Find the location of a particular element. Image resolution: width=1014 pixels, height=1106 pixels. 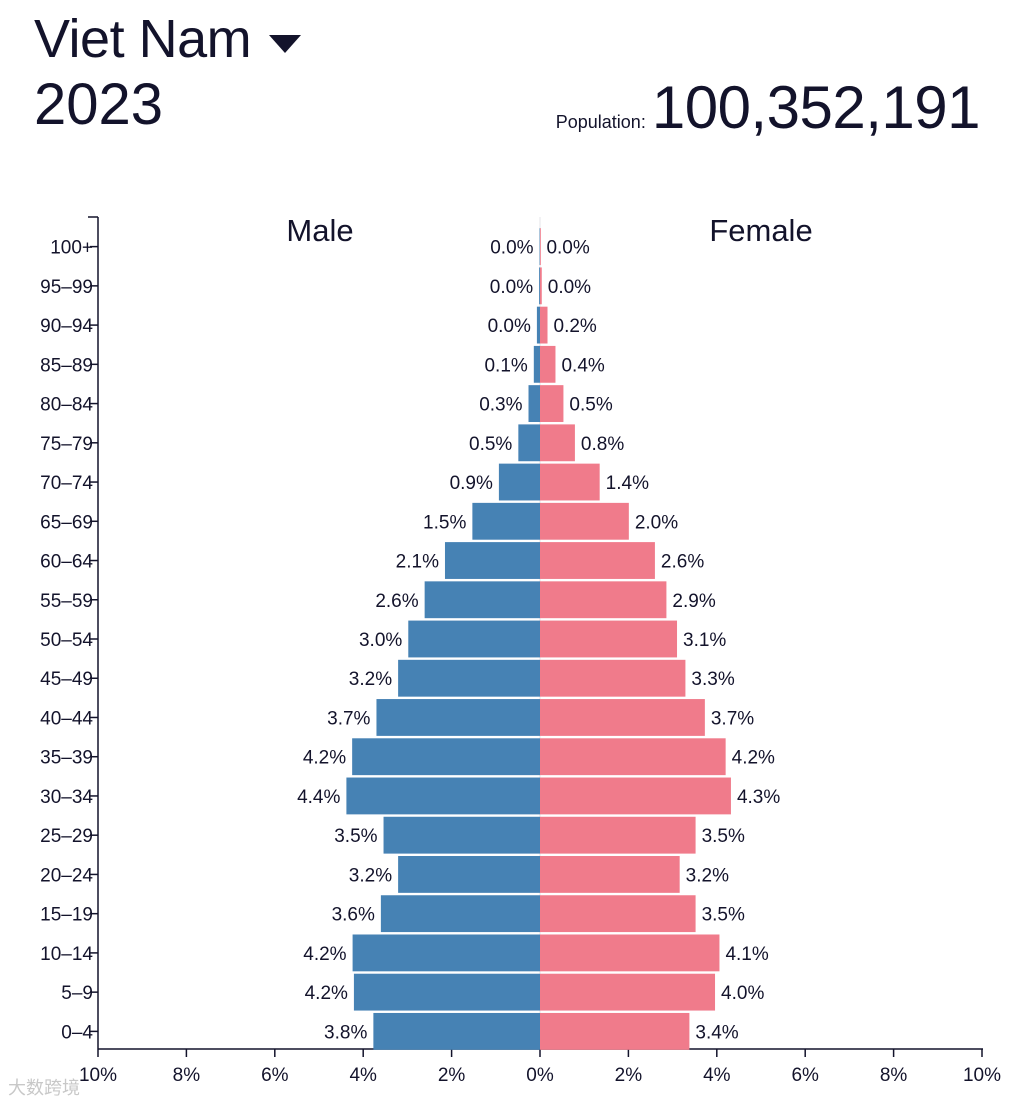

male-value-label-9: 2.6% is located at coordinates (396, 601).